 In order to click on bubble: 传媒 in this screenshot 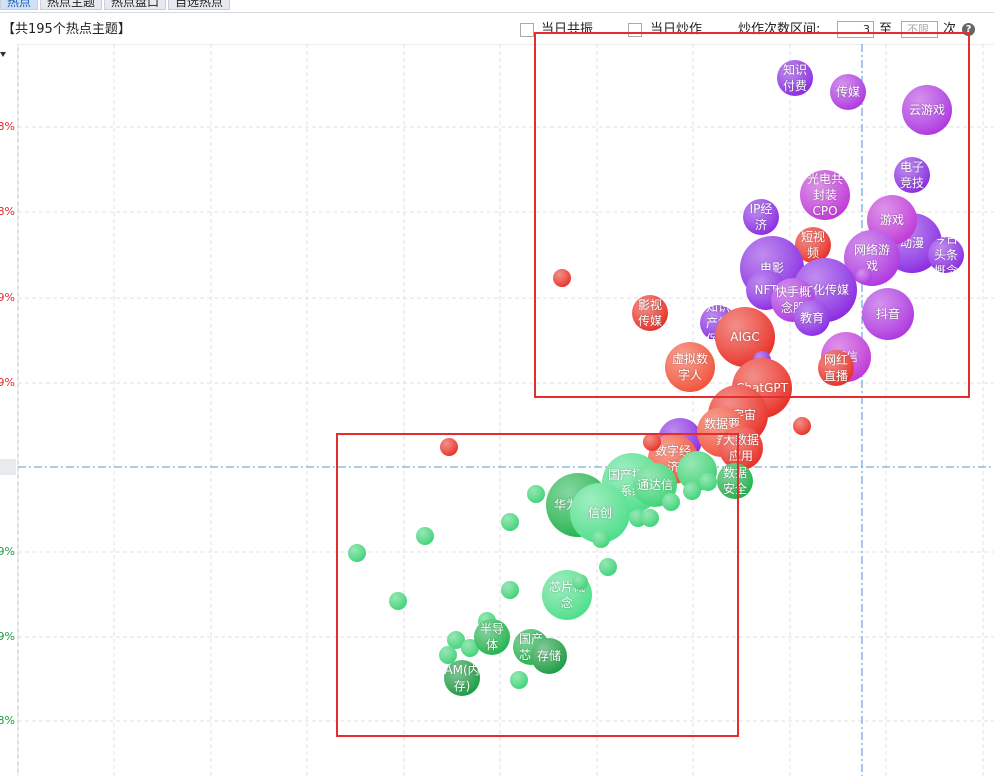, I will do `click(848, 92)`.